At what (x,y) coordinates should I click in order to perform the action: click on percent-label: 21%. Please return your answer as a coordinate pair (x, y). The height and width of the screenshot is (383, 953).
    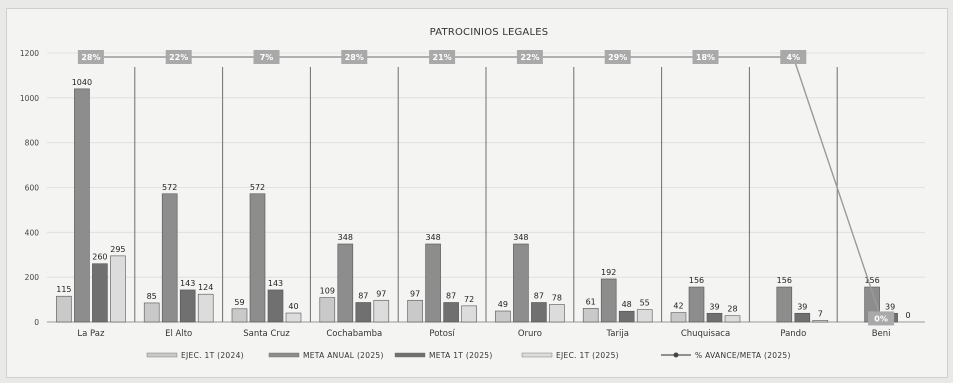
    Looking at the image, I should click on (442, 57).